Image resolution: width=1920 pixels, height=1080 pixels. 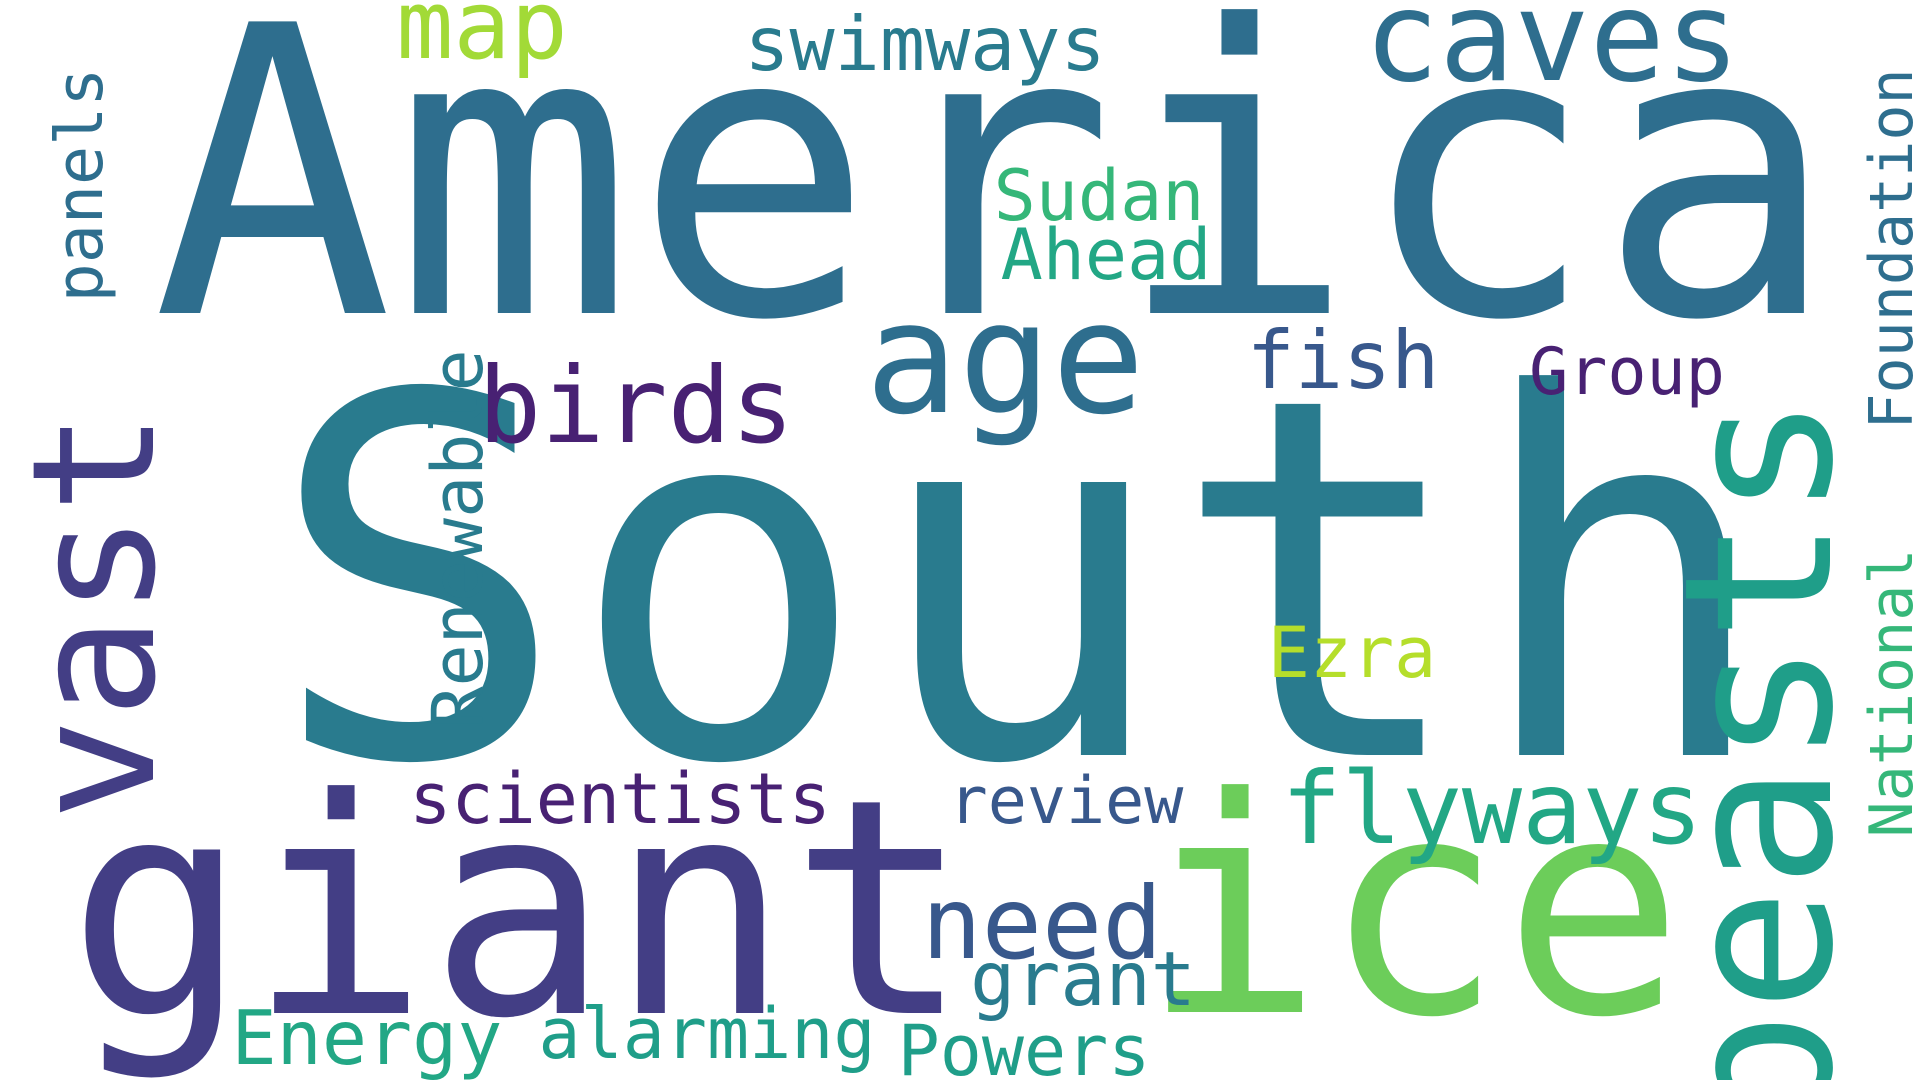 I want to click on word-panels: panels, so click(x=80, y=185).